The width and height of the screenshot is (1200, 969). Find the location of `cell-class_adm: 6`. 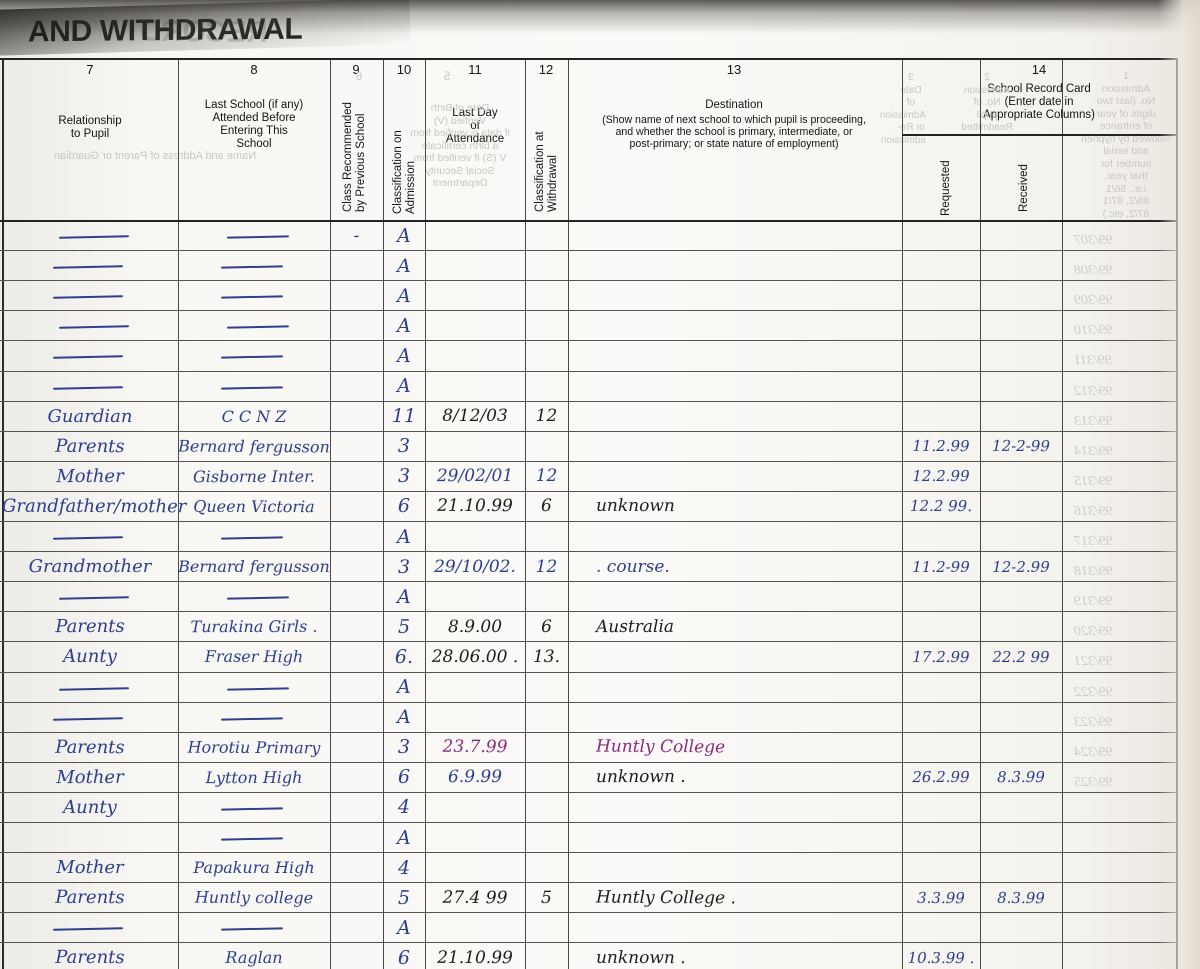

cell-class_adm: 6 is located at coordinates (404, 777).